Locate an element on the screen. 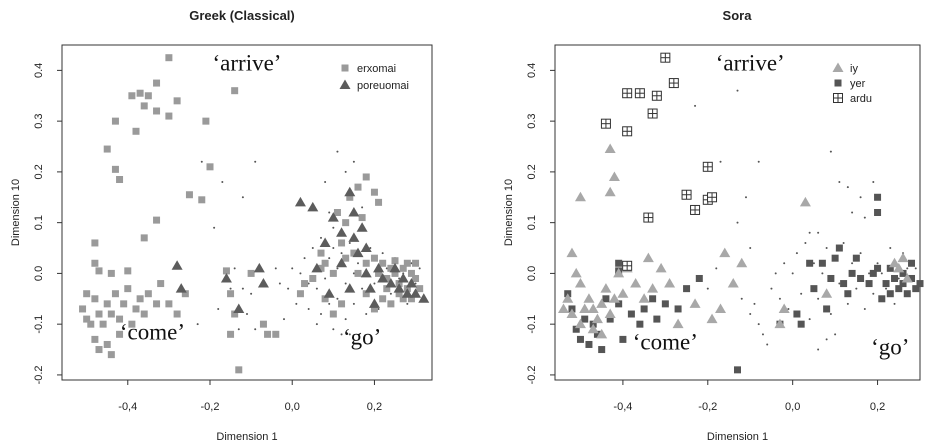 This screenshot has width=925, height=443. y-tick-label: -0.2 is located at coordinates (532, 374).